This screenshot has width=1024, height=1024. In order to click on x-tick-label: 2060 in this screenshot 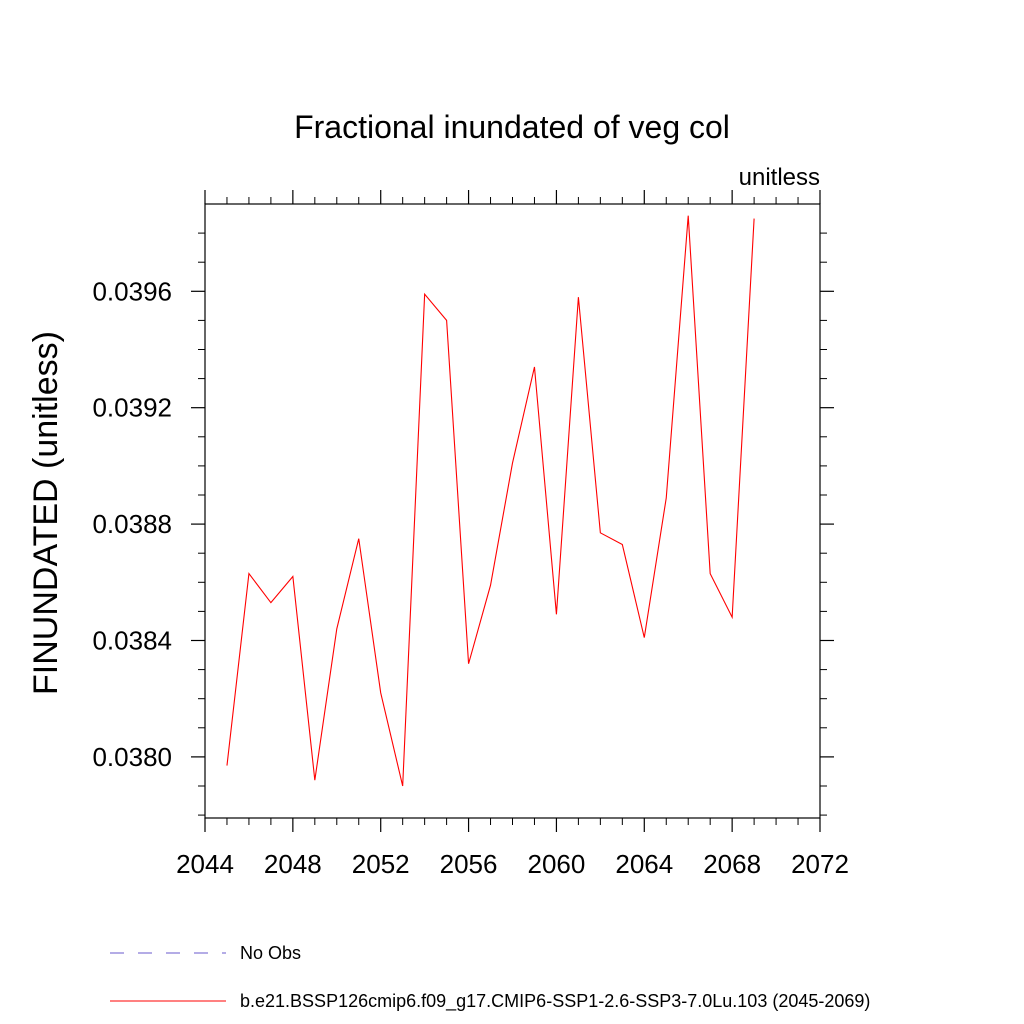, I will do `click(557, 864)`.